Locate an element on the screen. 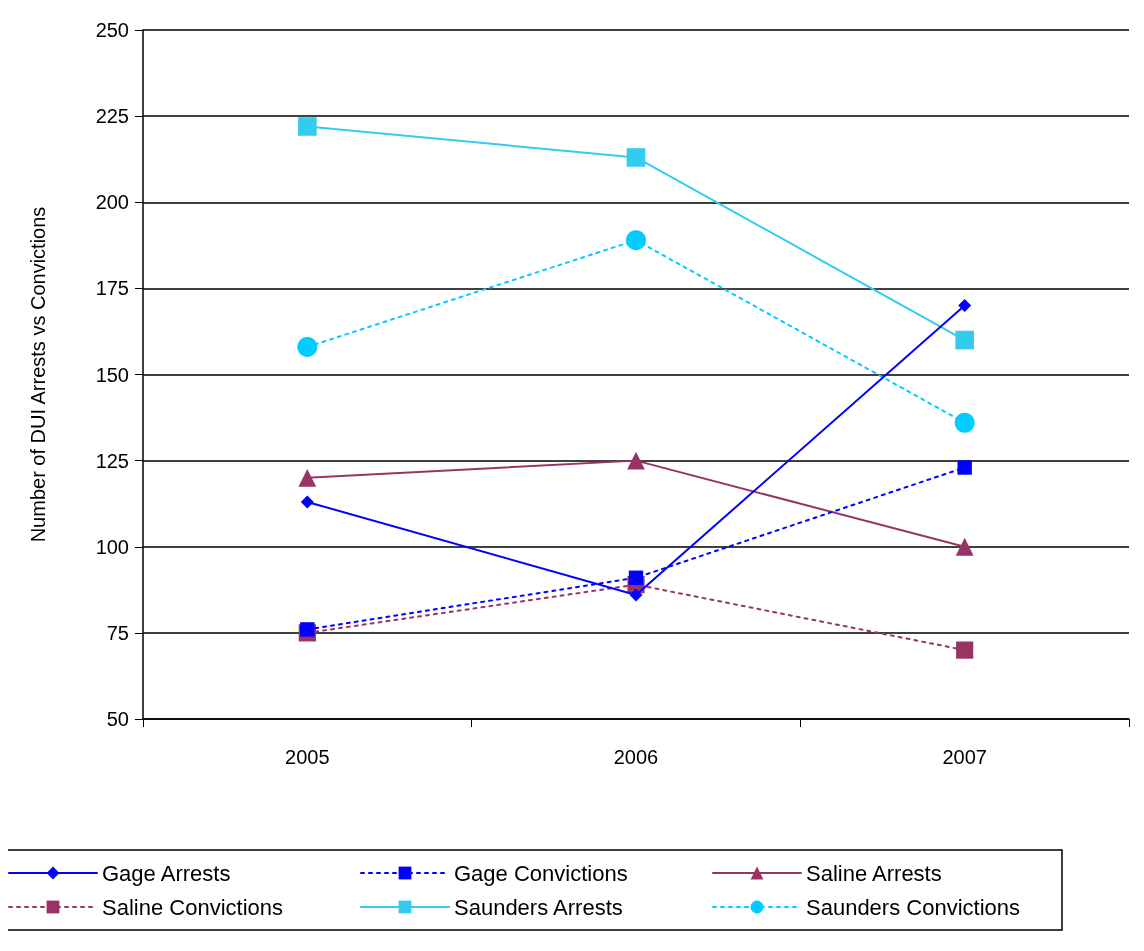 The height and width of the screenshot is (951, 1144). y-tick-label: 175 is located at coordinates (112, 288).